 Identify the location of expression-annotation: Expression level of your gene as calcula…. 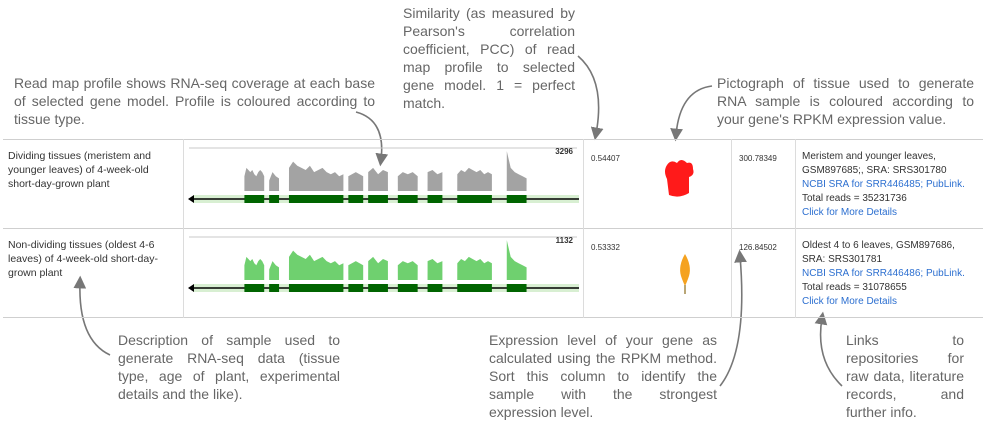
(603, 376).